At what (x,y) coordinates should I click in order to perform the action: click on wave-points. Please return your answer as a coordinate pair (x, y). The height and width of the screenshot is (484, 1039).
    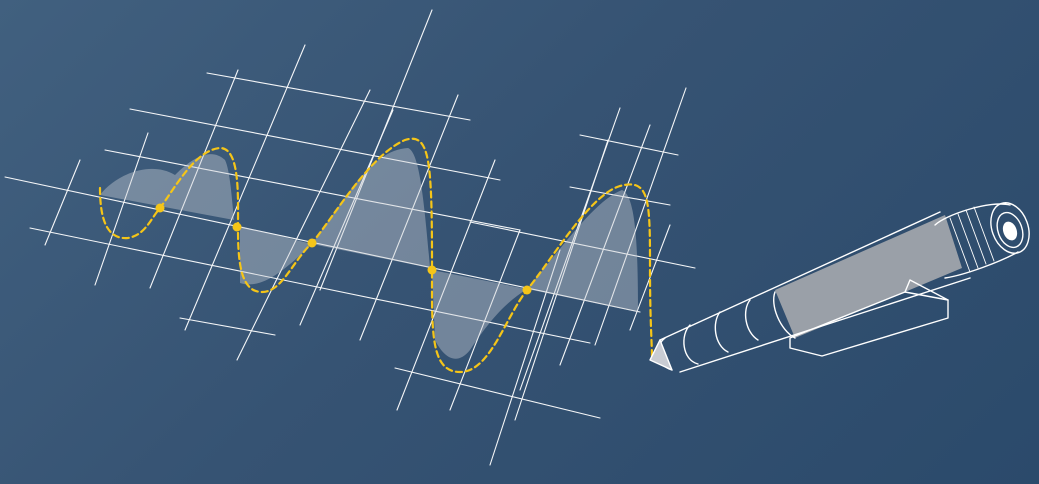
    Looking at the image, I should click on (343, 249).